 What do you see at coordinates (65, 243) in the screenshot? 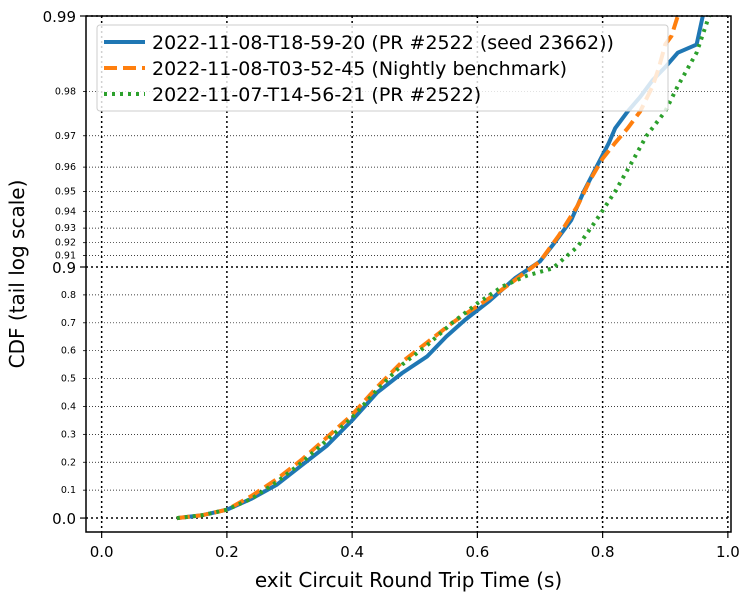
I see `y-minor-tick-label: 0.92` at bounding box center [65, 243].